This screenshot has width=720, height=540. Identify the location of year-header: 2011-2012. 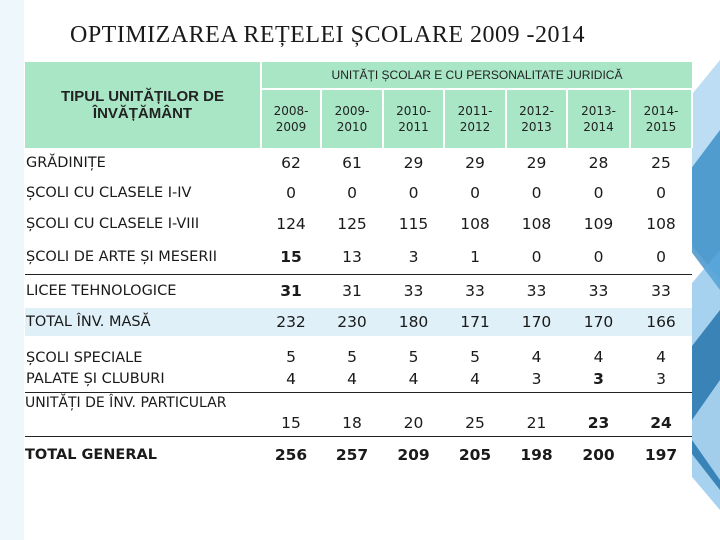
(475, 118).